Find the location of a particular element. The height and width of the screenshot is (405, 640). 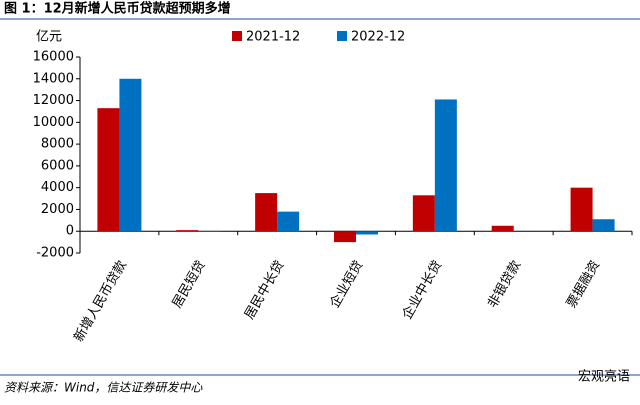

y-tick-label: 6000 is located at coordinates (57, 165).